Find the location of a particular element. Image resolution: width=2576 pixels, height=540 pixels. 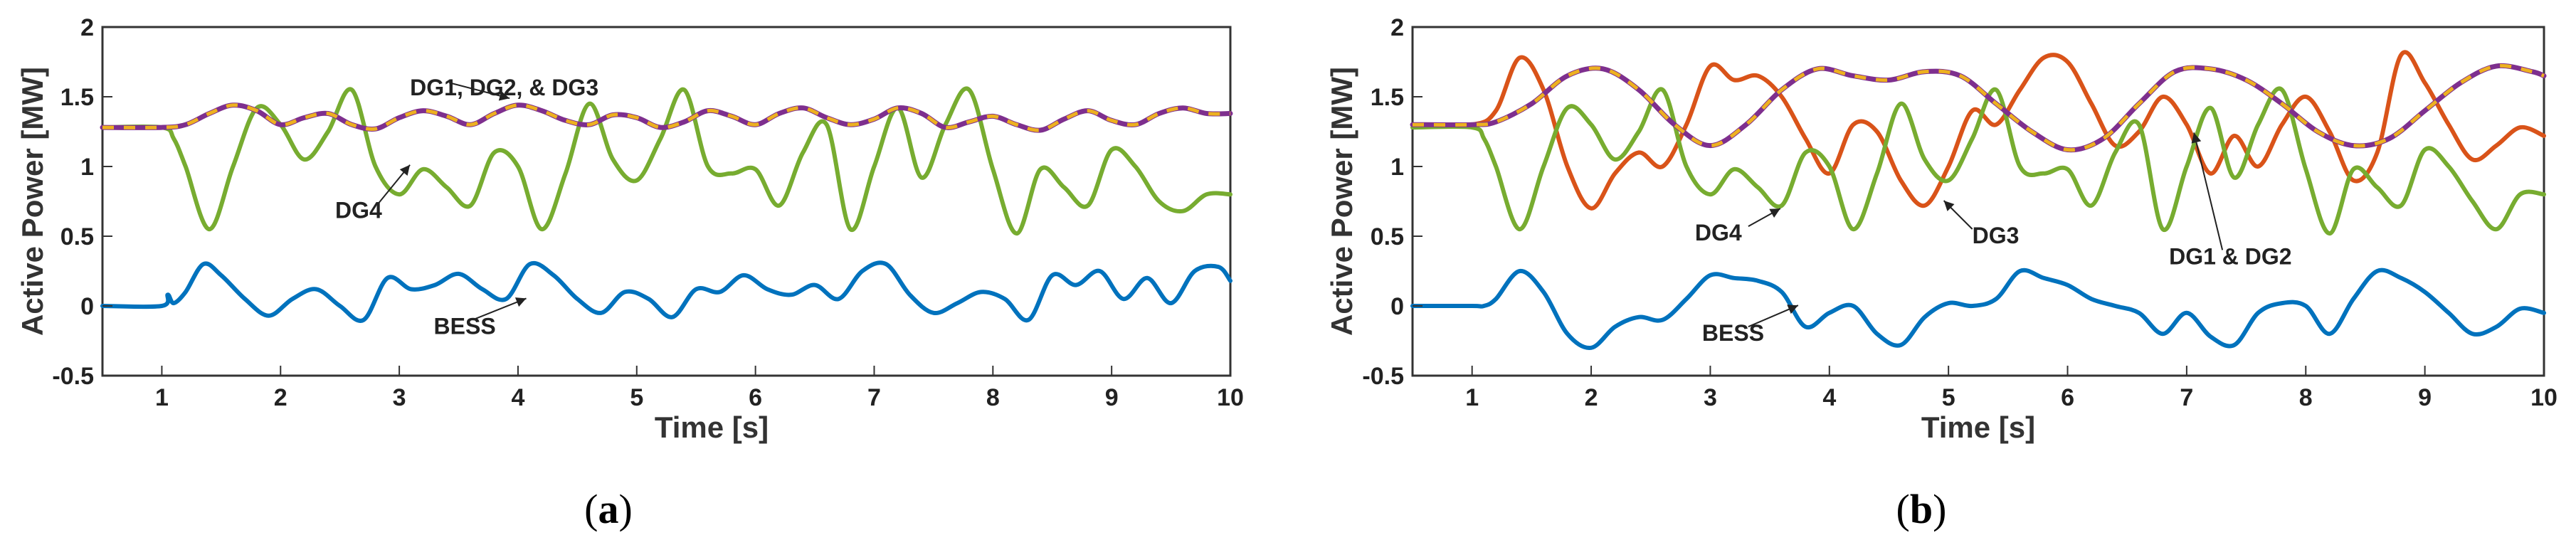

x-tick-label-a: 7 is located at coordinates (874, 397).